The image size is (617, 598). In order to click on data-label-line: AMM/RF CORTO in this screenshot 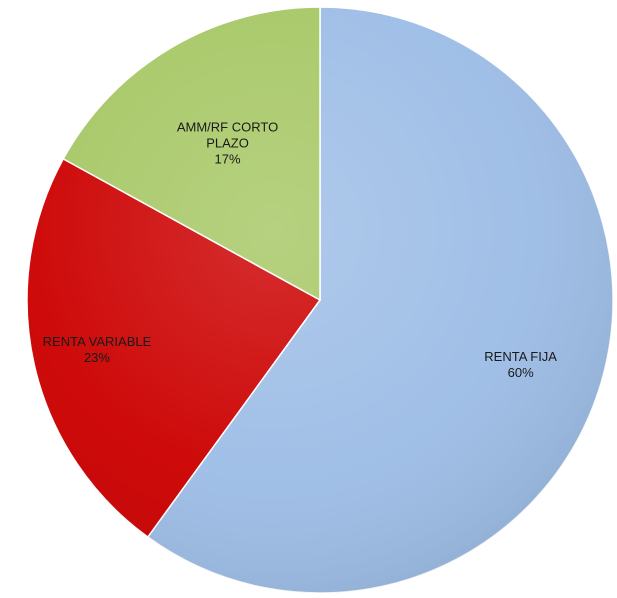, I will do `click(227, 127)`.